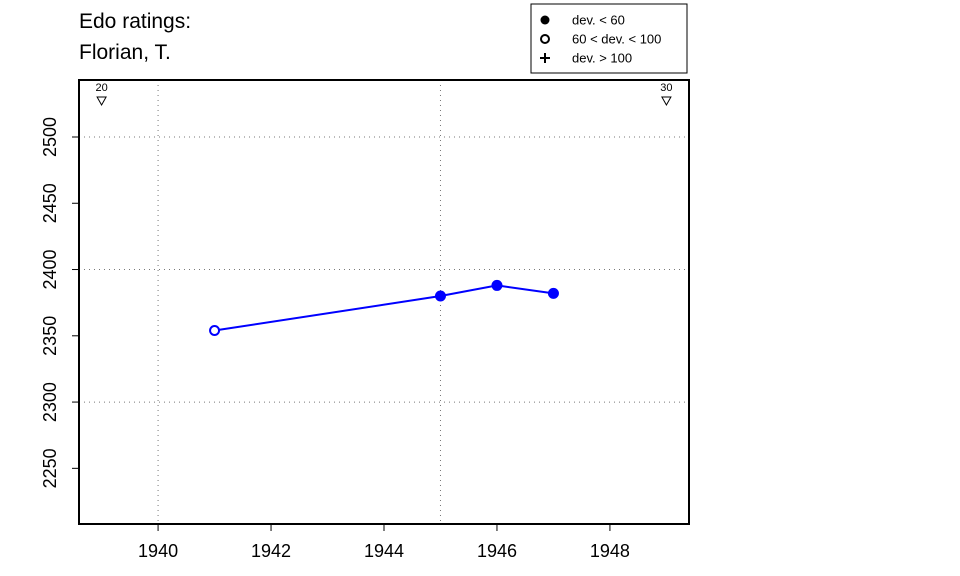  Describe the element at coordinates (545, 20) in the screenshot. I see `filled-circle-icon` at that location.